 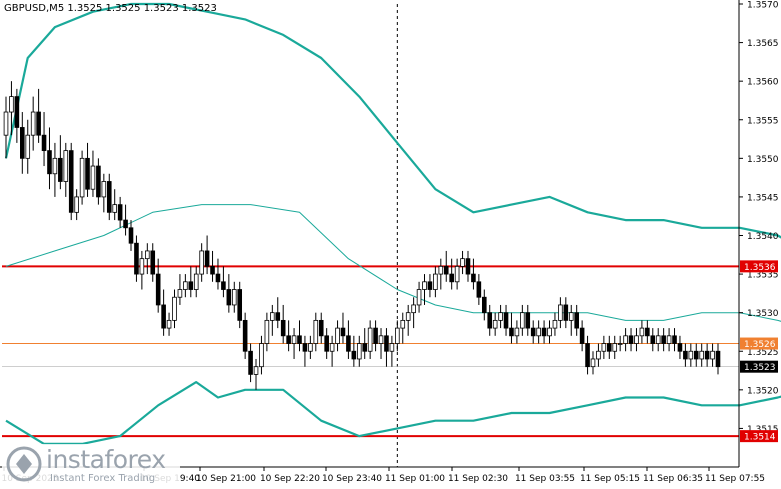 I want to click on level-label: 1.3536, so click(x=760, y=268).